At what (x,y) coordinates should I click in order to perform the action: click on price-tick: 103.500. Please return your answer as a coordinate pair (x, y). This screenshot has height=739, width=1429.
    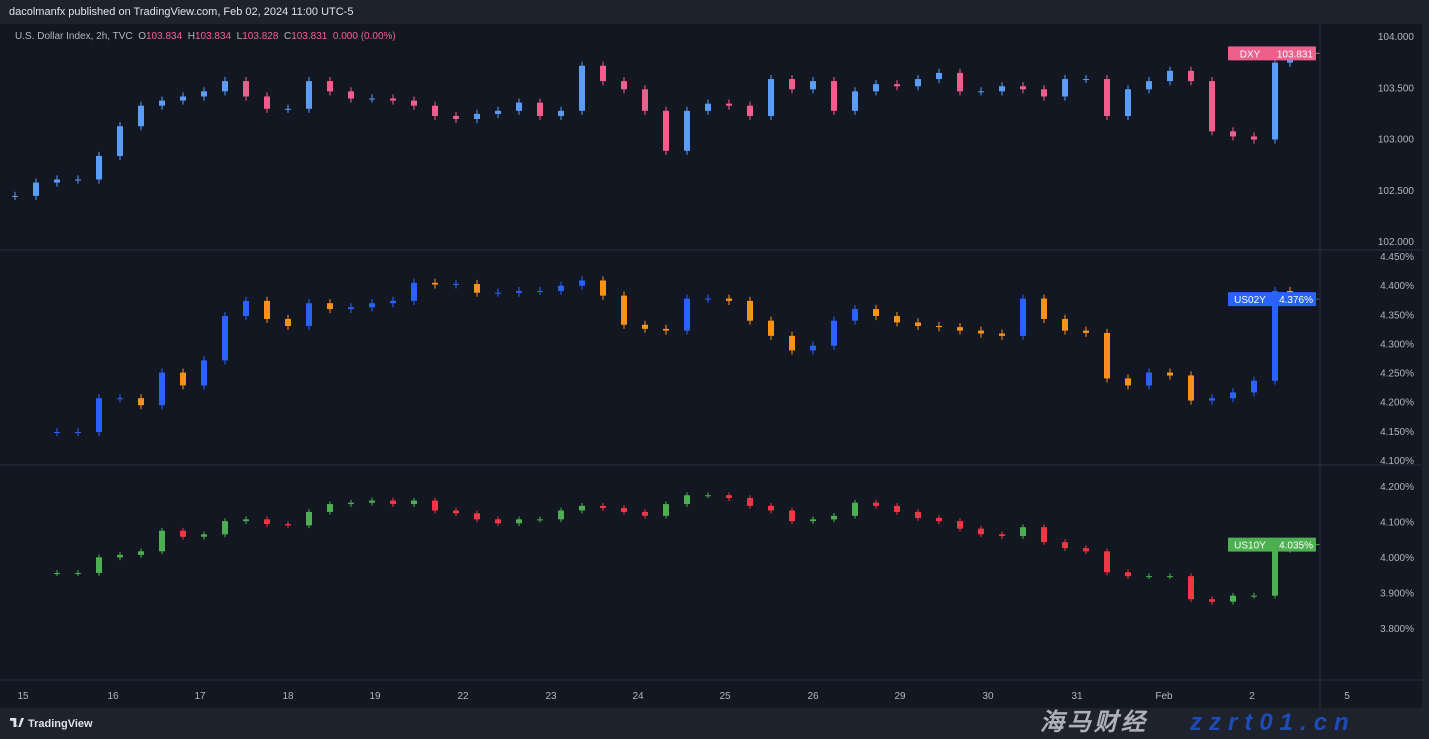
    Looking at the image, I should click on (1396, 88).